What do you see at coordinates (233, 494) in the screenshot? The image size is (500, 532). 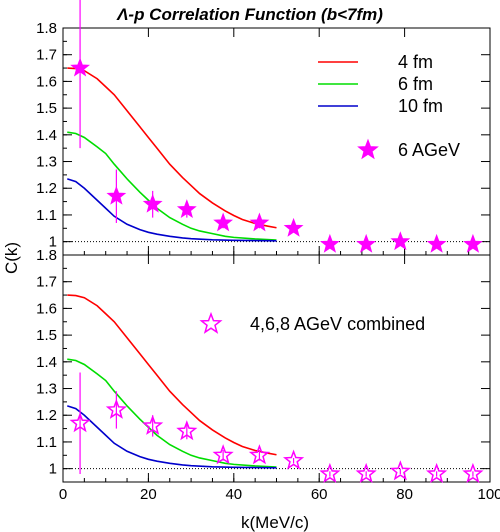 I see `x-tick-label: 40` at bounding box center [233, 494].